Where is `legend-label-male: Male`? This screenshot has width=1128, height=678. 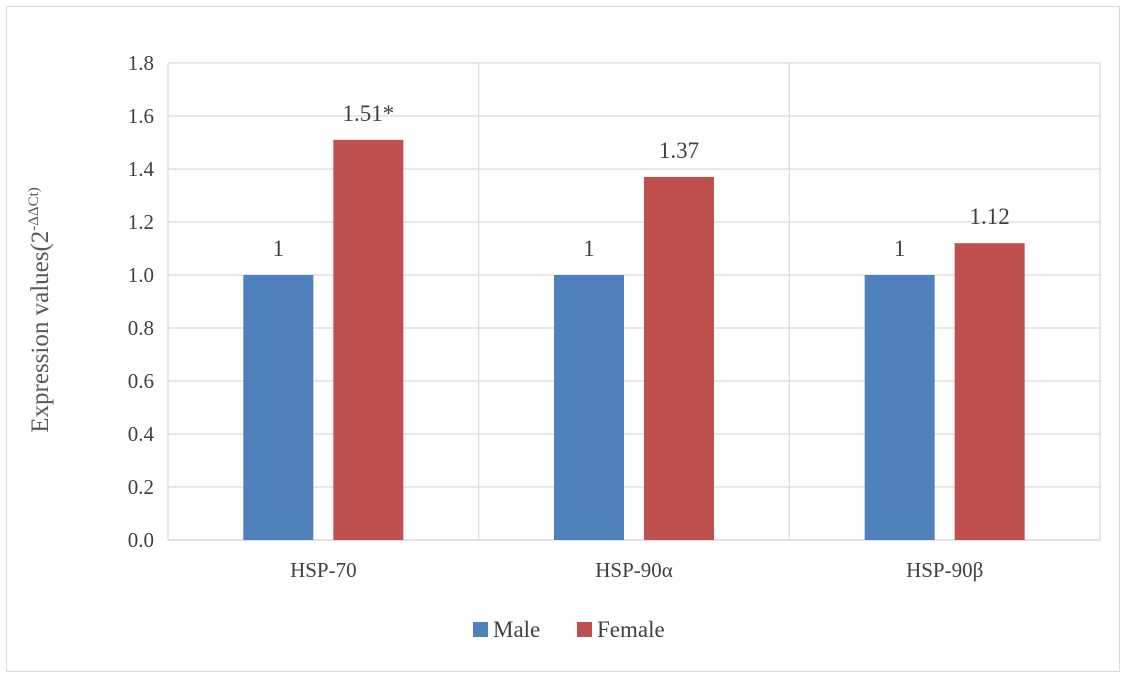 legend-label-male: Male is located at coordinates (516, 629).